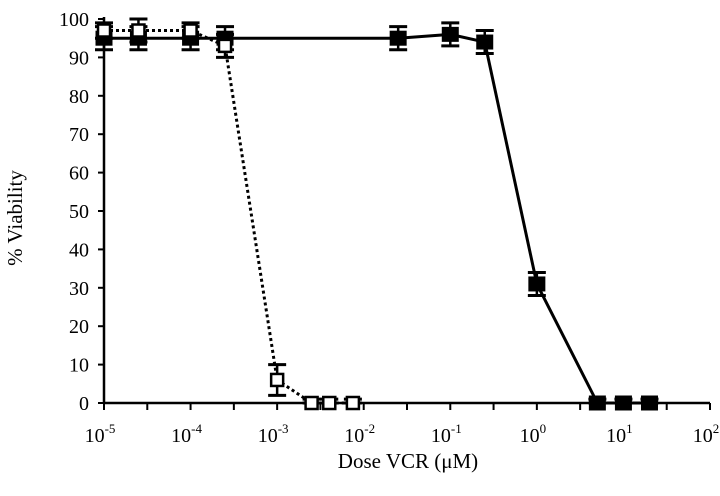 This screenshot has width=720, height=496. I want to click on x-tick-label: 10⁻², so click(359, 434).